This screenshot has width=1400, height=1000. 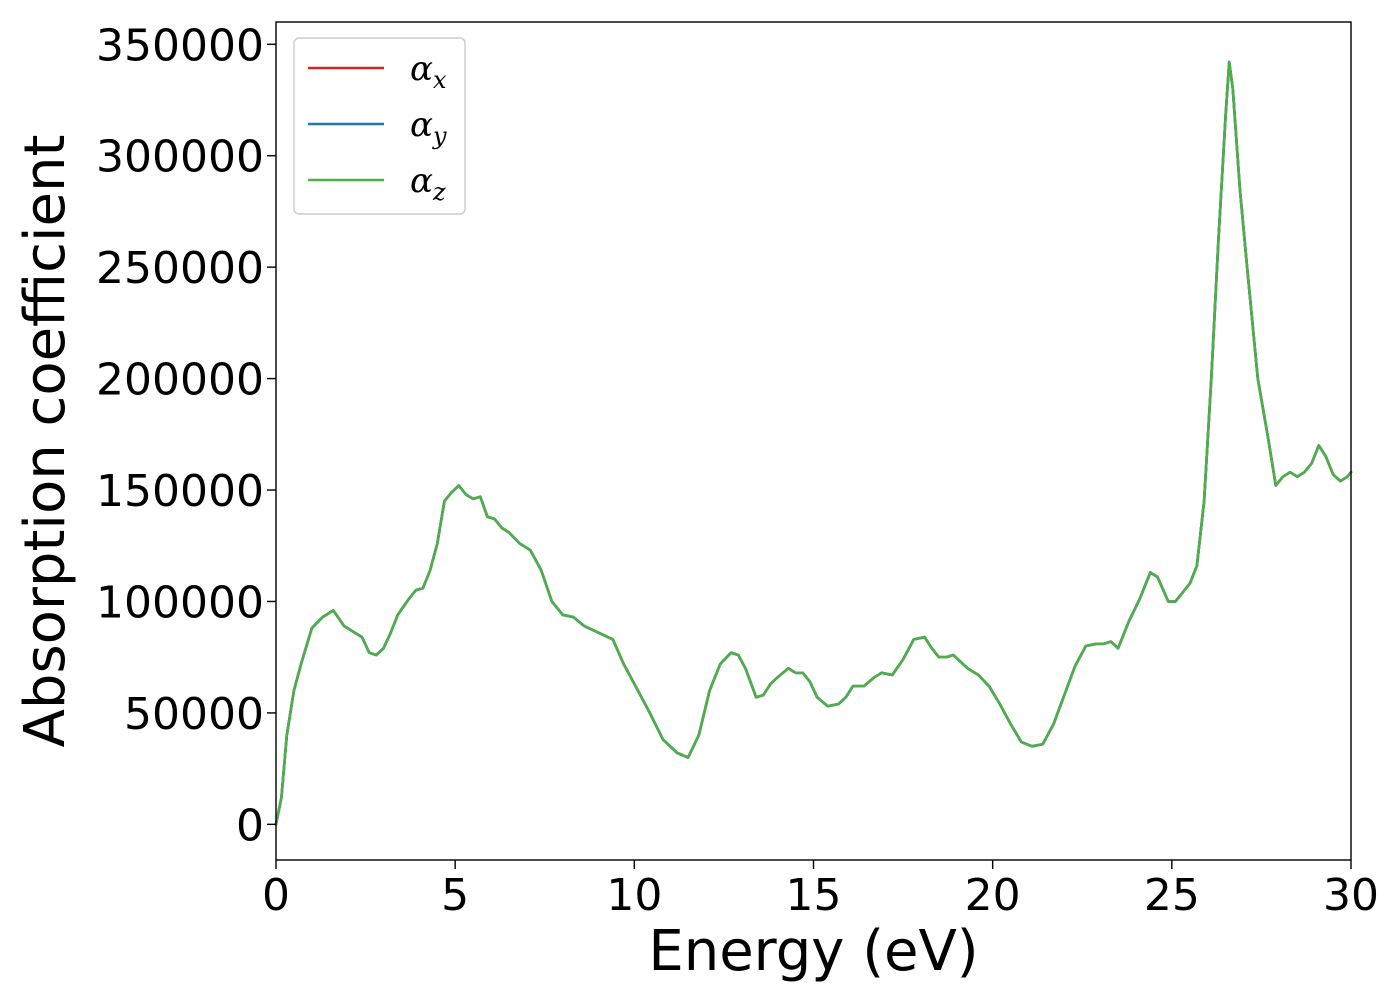 I want to click on x-tick-label: 20, so click(x=993, y=895).